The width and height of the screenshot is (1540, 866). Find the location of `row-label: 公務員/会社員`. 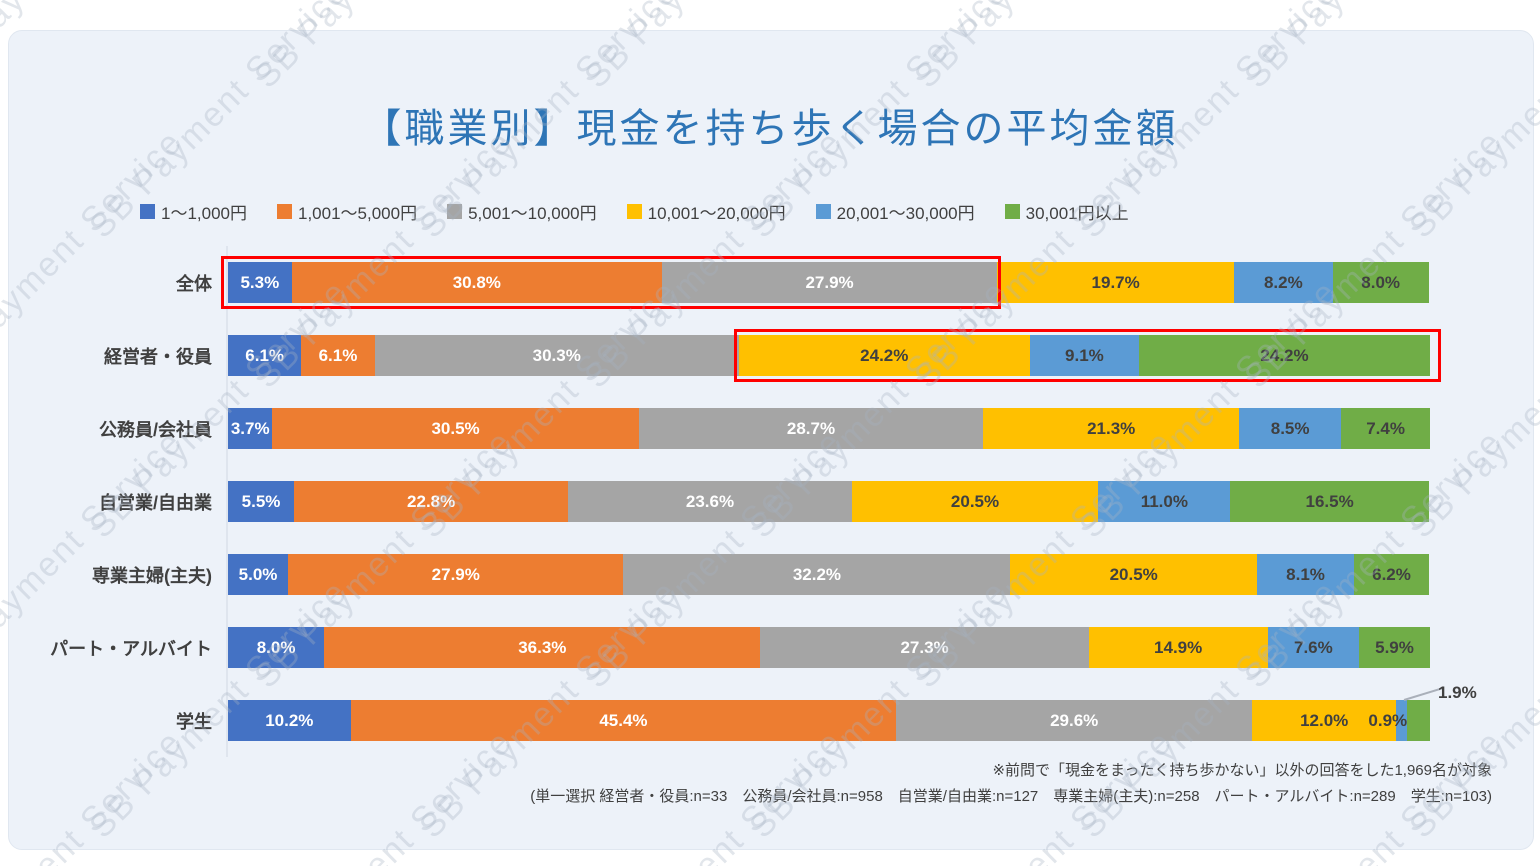

row-label: 公務員/会社員 is located at coordinates (155, 429).